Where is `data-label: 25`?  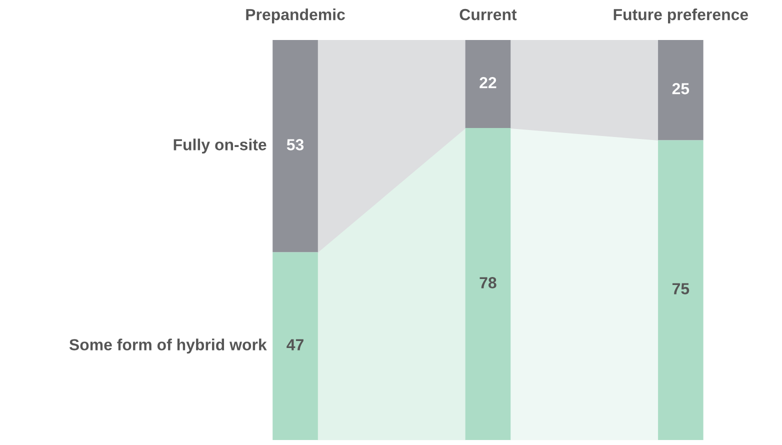 data-label: 25 is located at coordinates (681, 88).